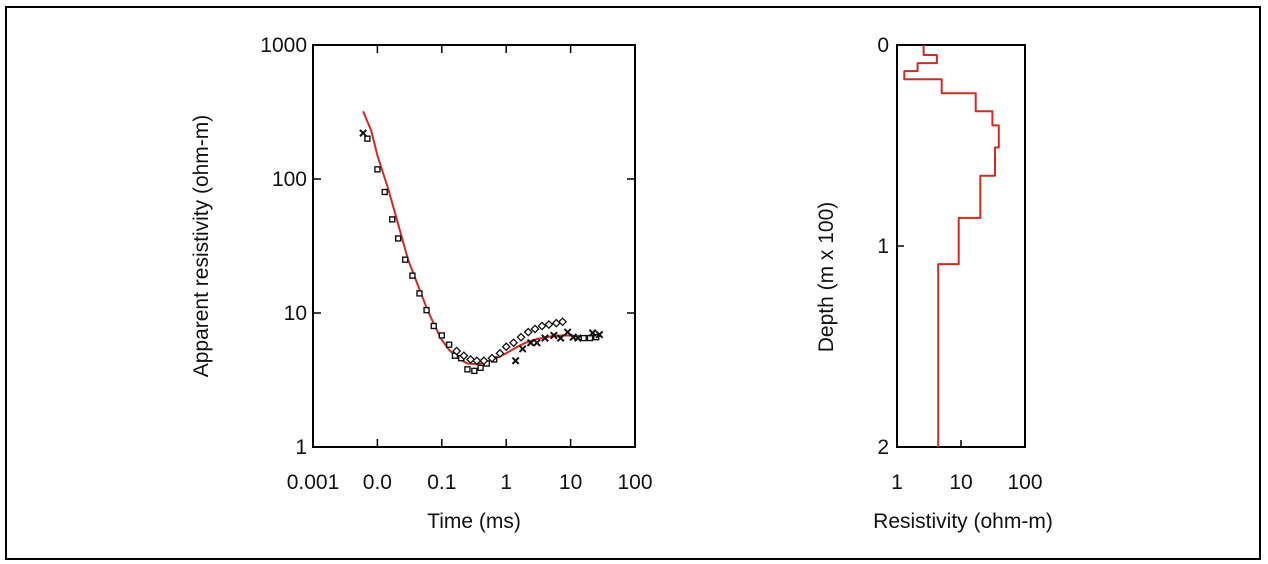  What do you see at coordinates (897, 482) in the screenshot?
I see `chart2-x-tick-label: 1` at bounding box center [897, 482].